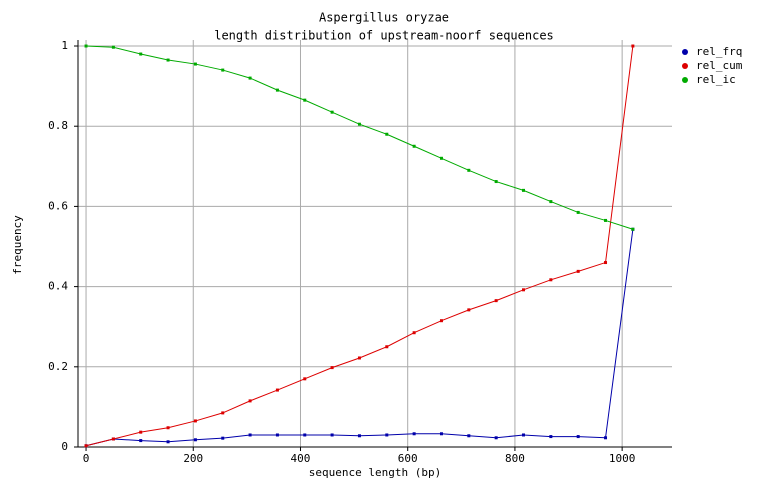 Image resolution: width=768 pixels, height=498 pixels. What do you see at coordinates (64, 45) in the screenshot?
I see `y-tick-label: 1` at bounding box center [64, 45].